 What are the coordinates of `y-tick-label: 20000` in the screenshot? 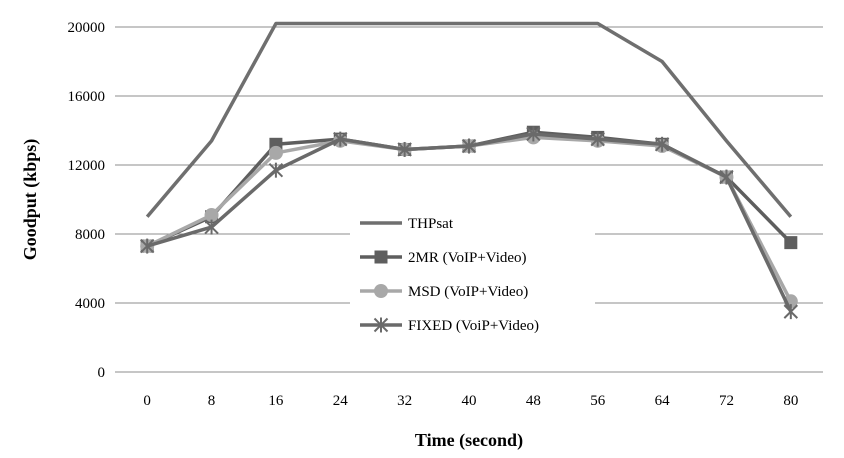 It's located at (87, 28).